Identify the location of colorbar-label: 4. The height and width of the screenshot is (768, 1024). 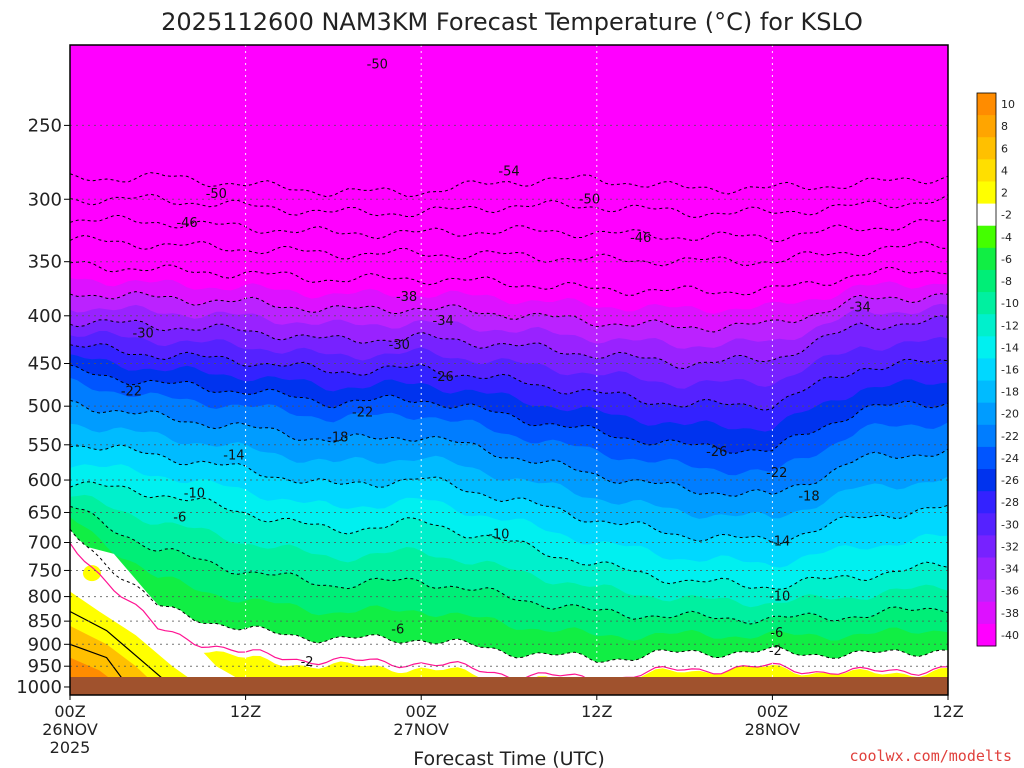
(1004, 170).